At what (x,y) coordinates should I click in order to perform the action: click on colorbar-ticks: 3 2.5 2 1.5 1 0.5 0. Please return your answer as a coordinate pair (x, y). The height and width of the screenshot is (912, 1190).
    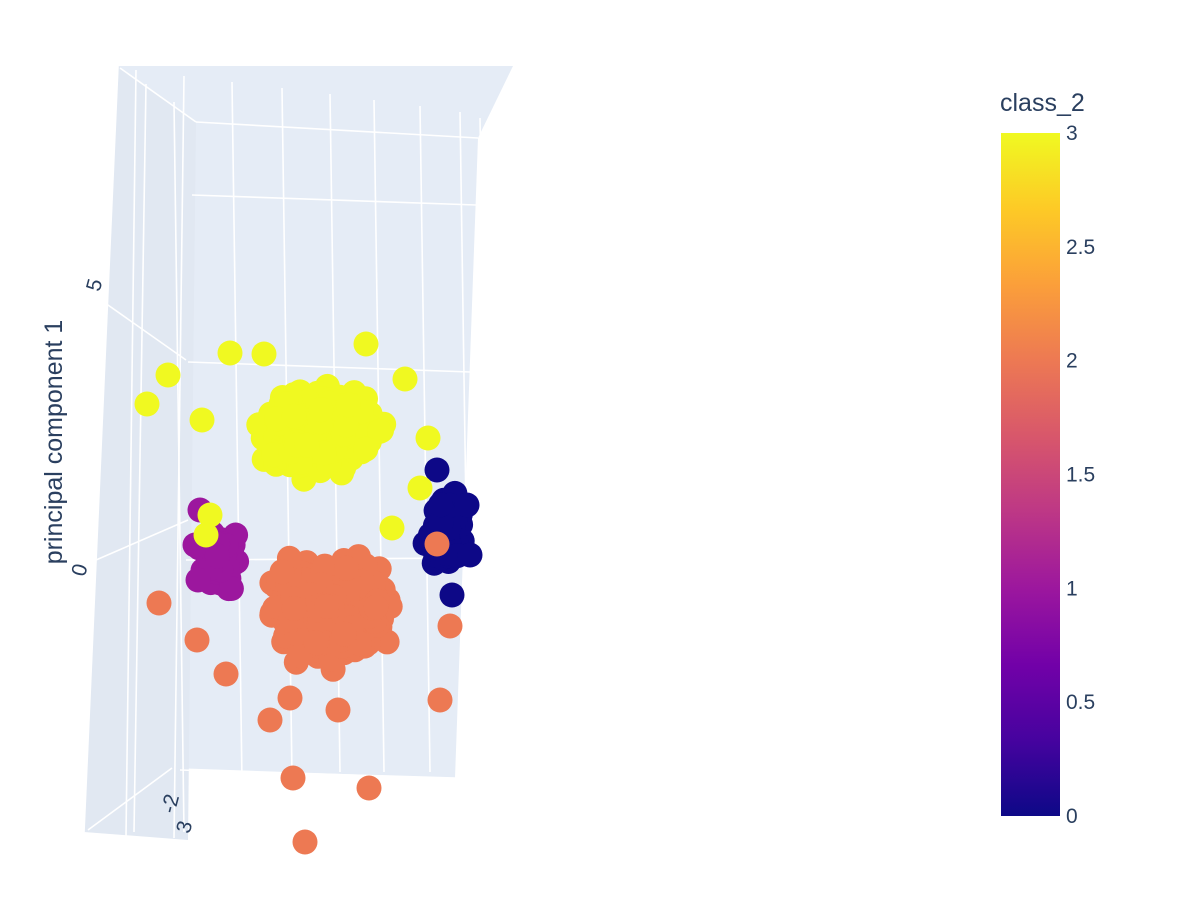
    Looking at the image, I should click on (1080, 475).